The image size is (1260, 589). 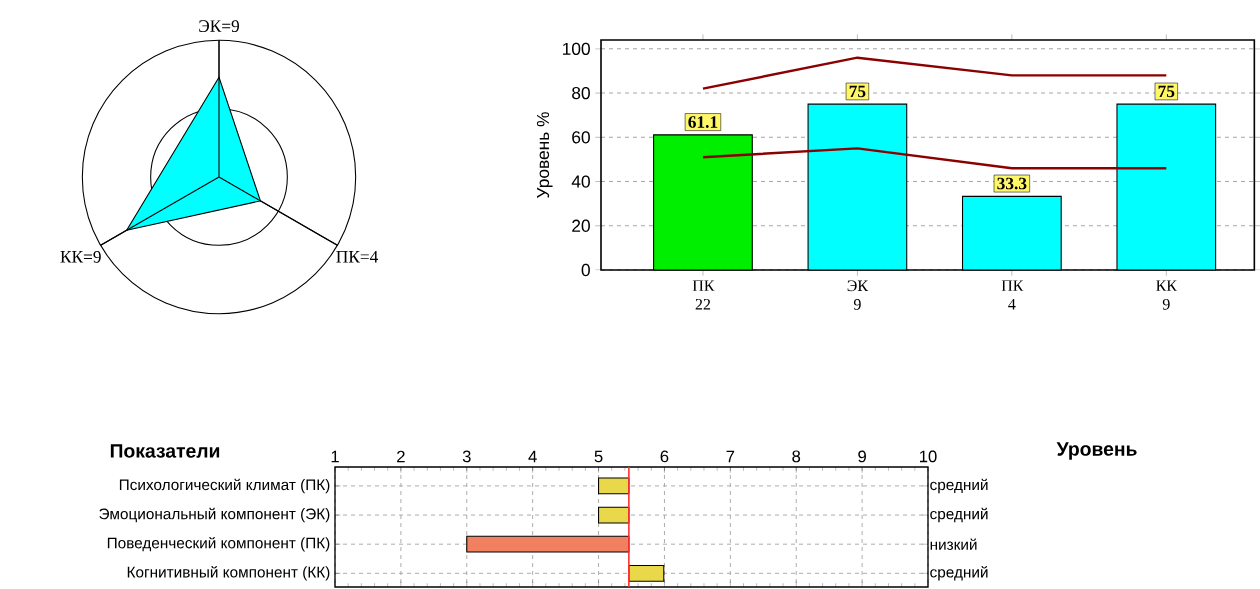 What do you see at coordinates (581, 137) in the screenshot?
I see `y-tick-label: 60` at bounding box center [581, 137].